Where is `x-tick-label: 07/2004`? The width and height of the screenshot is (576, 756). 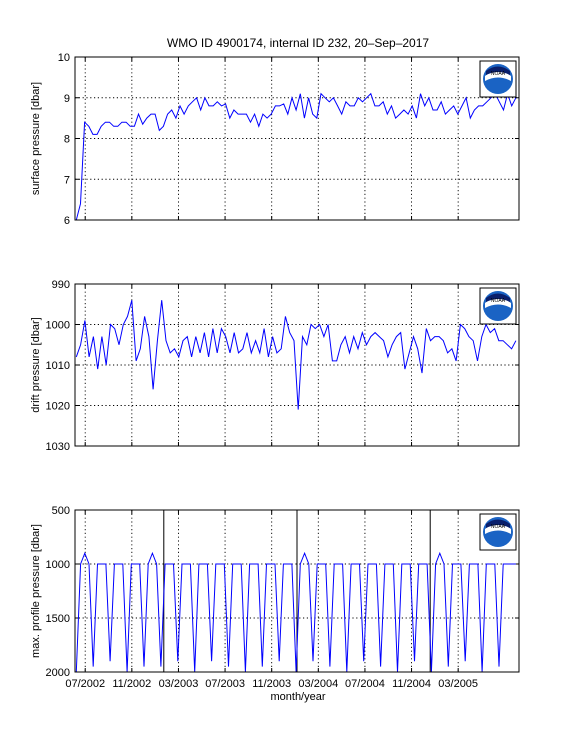 x-tick-label: 07/2004 is located at coordinates (365, 684).